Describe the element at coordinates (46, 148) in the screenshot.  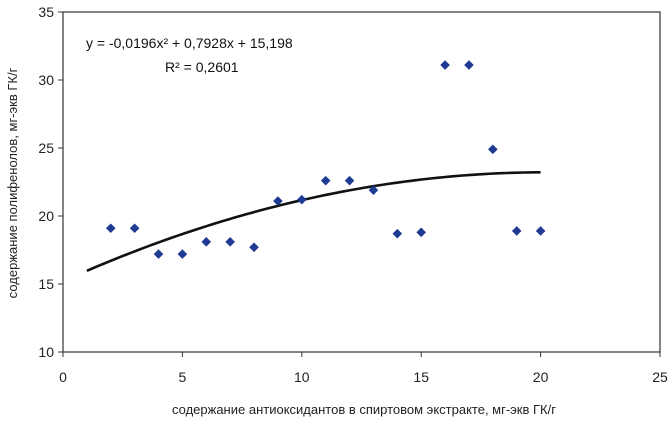
I see `y-tick-label: 25` at that location.